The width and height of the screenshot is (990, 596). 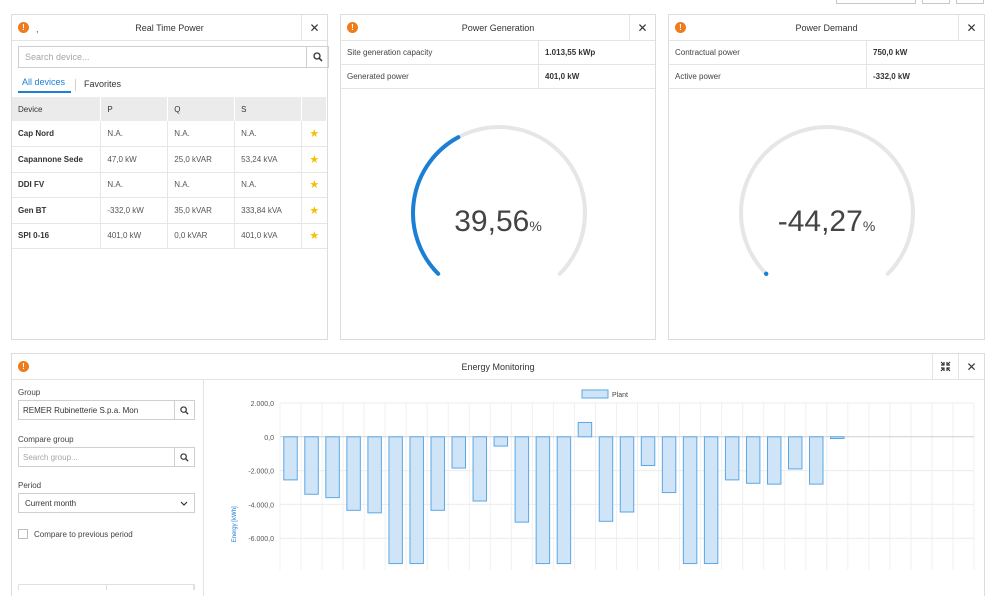 What do you see at coordinates (261, 505) in the screenshot?
I see `y-tick-label: -4.000,0` at bounding box center [261, 505].